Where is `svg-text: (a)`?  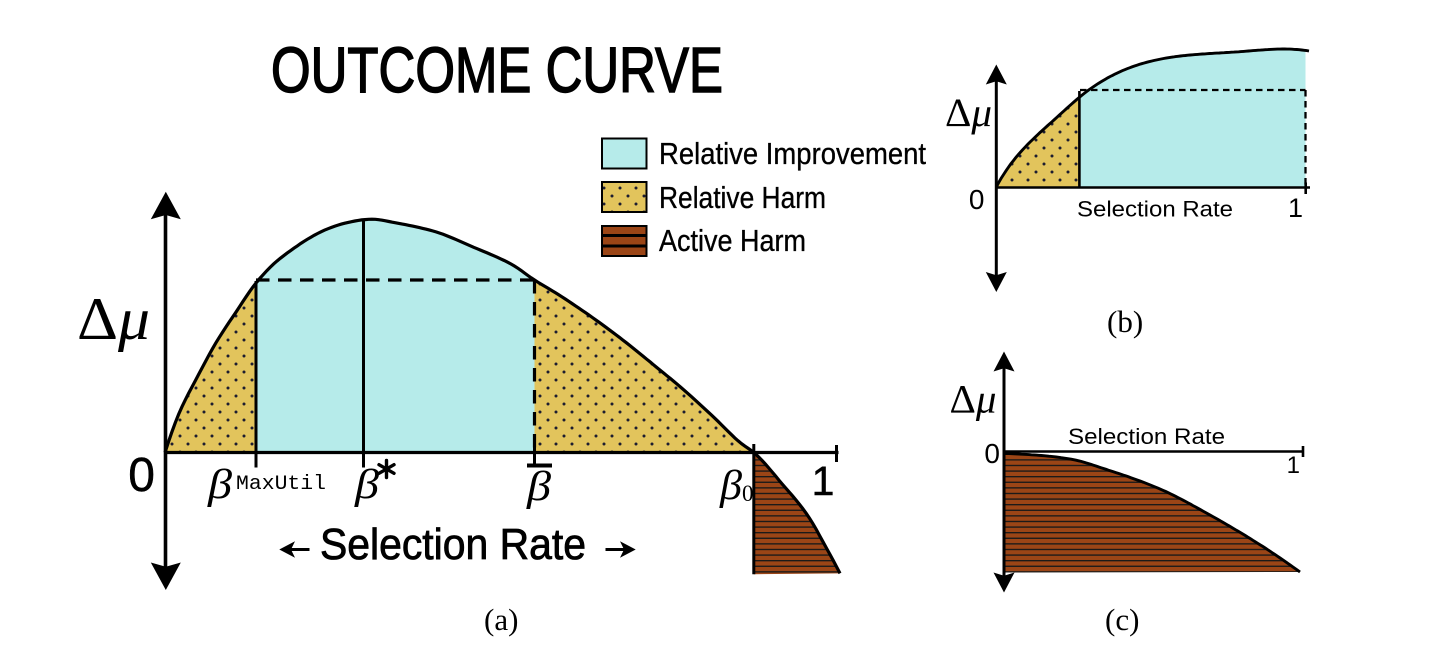
svg-text: (a) is located at coordinates (501, 619).